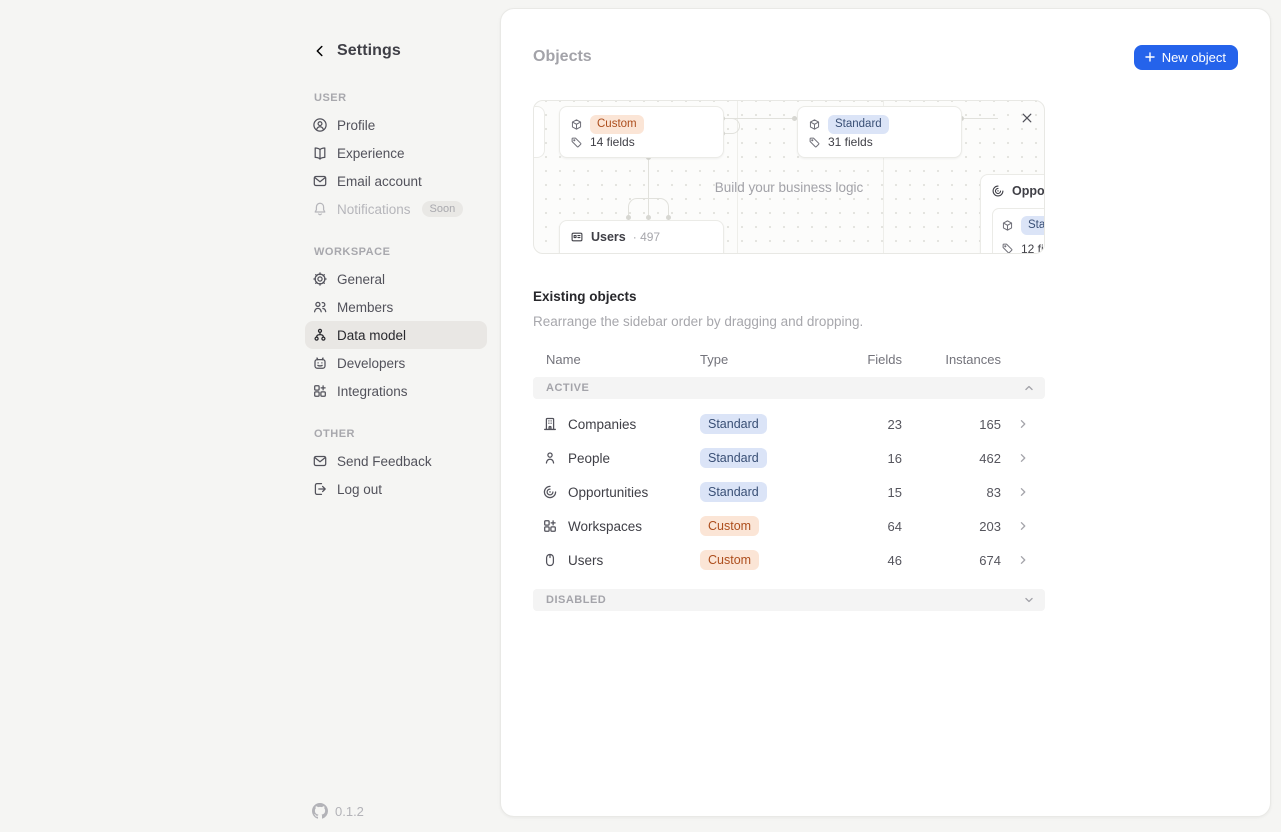 This screenshot has width=1281, height=832. Describe the element at coordinates (356, 125) in the screenshot. I see `sidebar-item-label: Profile` at that location.